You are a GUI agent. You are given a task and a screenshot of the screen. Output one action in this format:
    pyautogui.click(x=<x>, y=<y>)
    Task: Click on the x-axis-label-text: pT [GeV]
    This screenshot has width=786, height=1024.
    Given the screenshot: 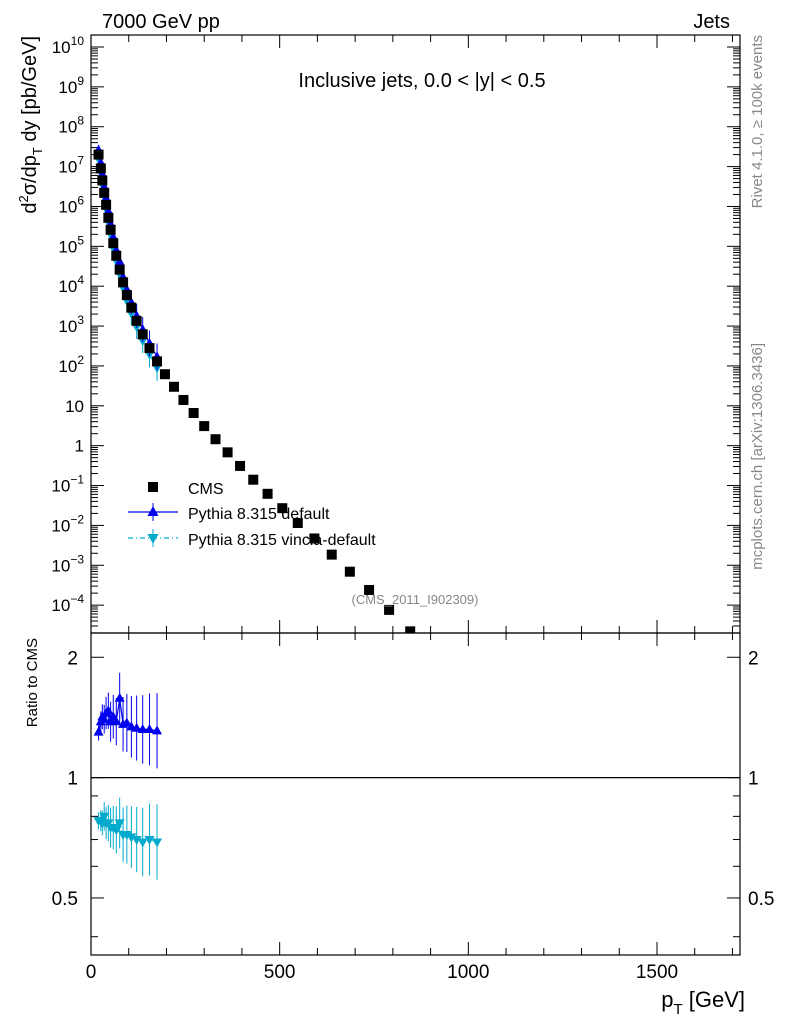 What is the action you would take?
    pyautogui.click(x=703, y=1002)
    